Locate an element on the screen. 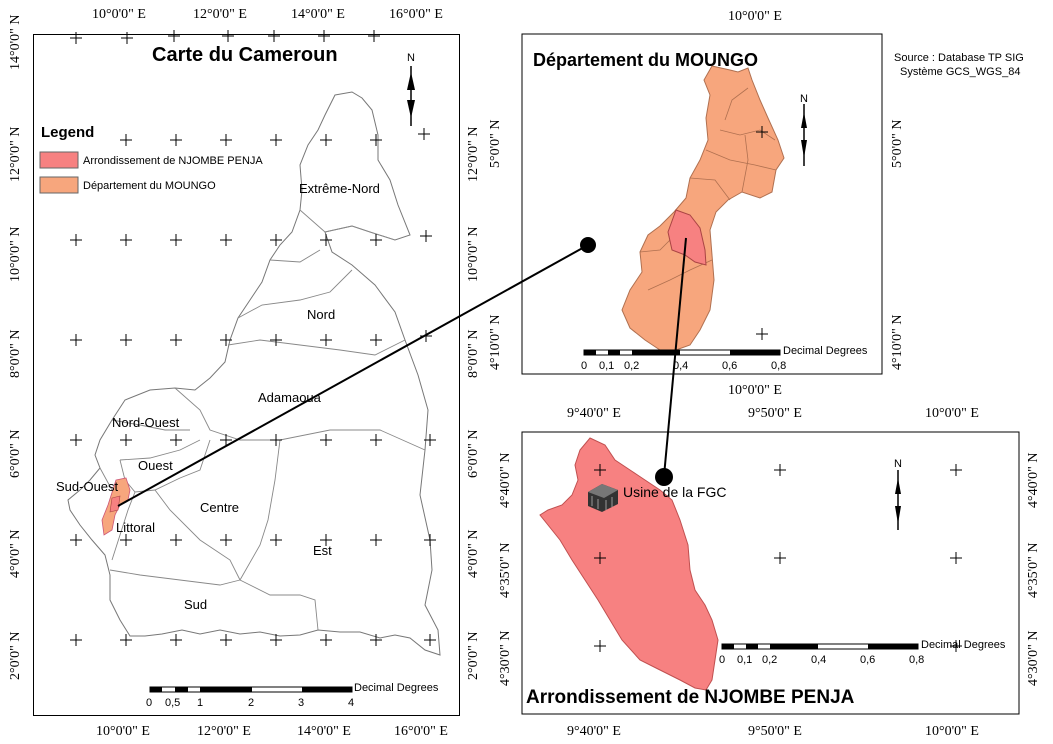 Image resolution: width=1053 pixels, height=744 pixels. region-sud-ouest: Sud-Ouest is located at coordinates (87, 486).